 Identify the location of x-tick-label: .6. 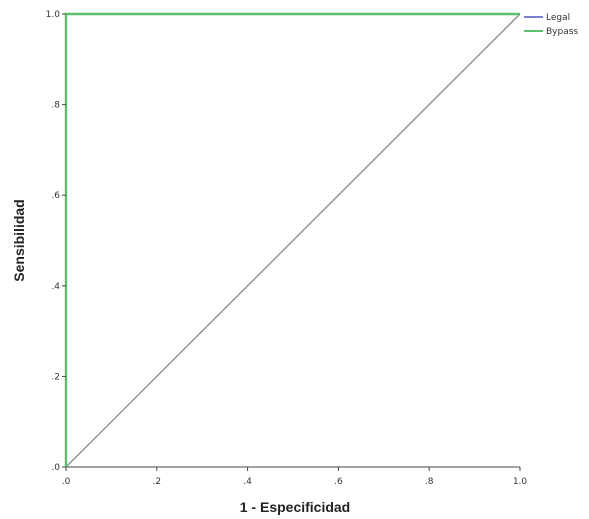
(338, 482).